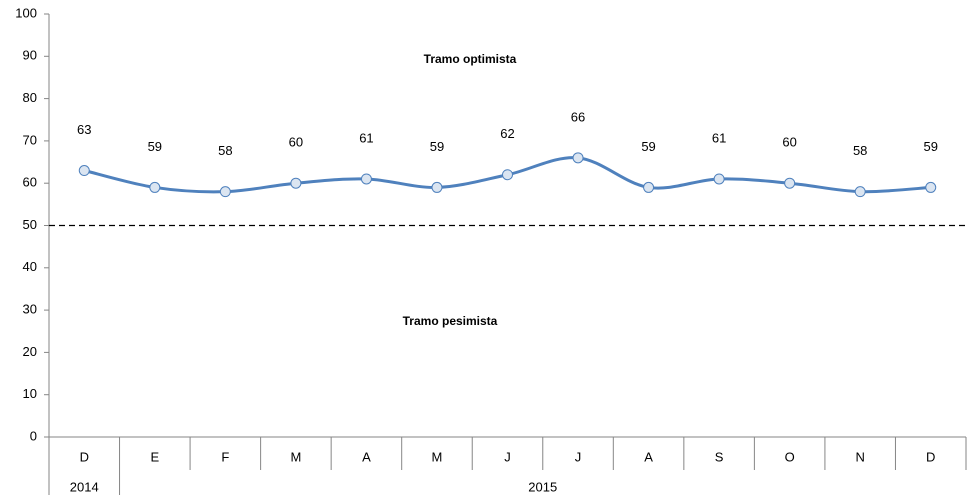 This screenshot has width=972, height=495. I want to click on x-tick-label: O, so click(790, 456).